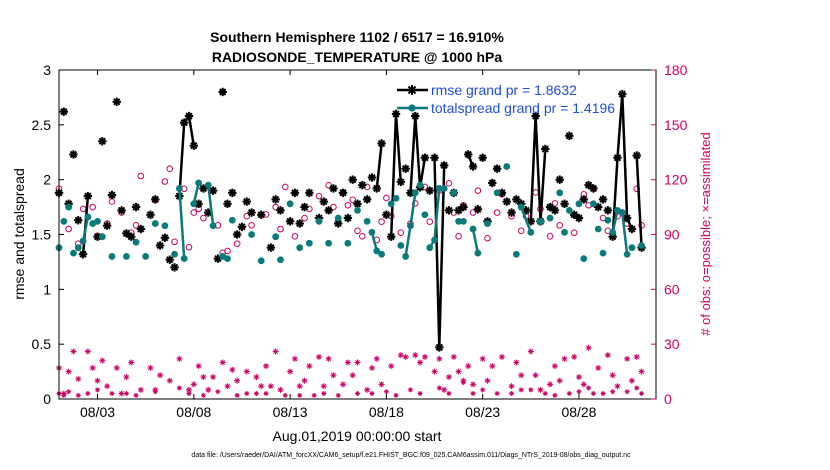  What do you see at coordinates (19, 234) in the screenshot?
I see `y-axis-label: rmse and totalspread` at bounding box center [19, 234].